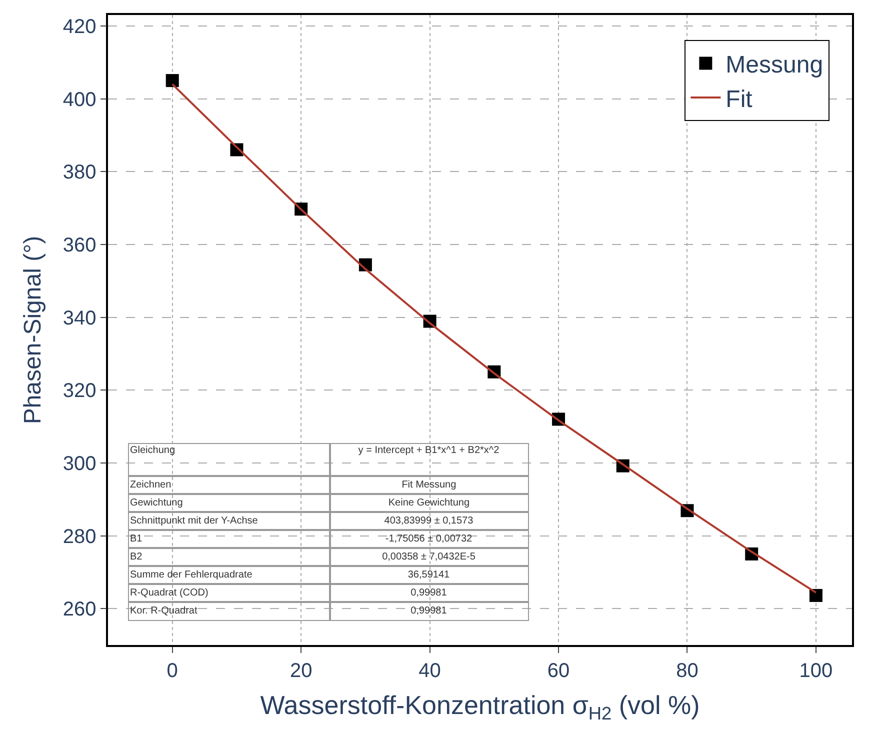 The image size is (873, 740). What do you see at coordinates (79, 173) in the screenshot?
I see `y-tick-label: 380` at bounding box center [79, 173].